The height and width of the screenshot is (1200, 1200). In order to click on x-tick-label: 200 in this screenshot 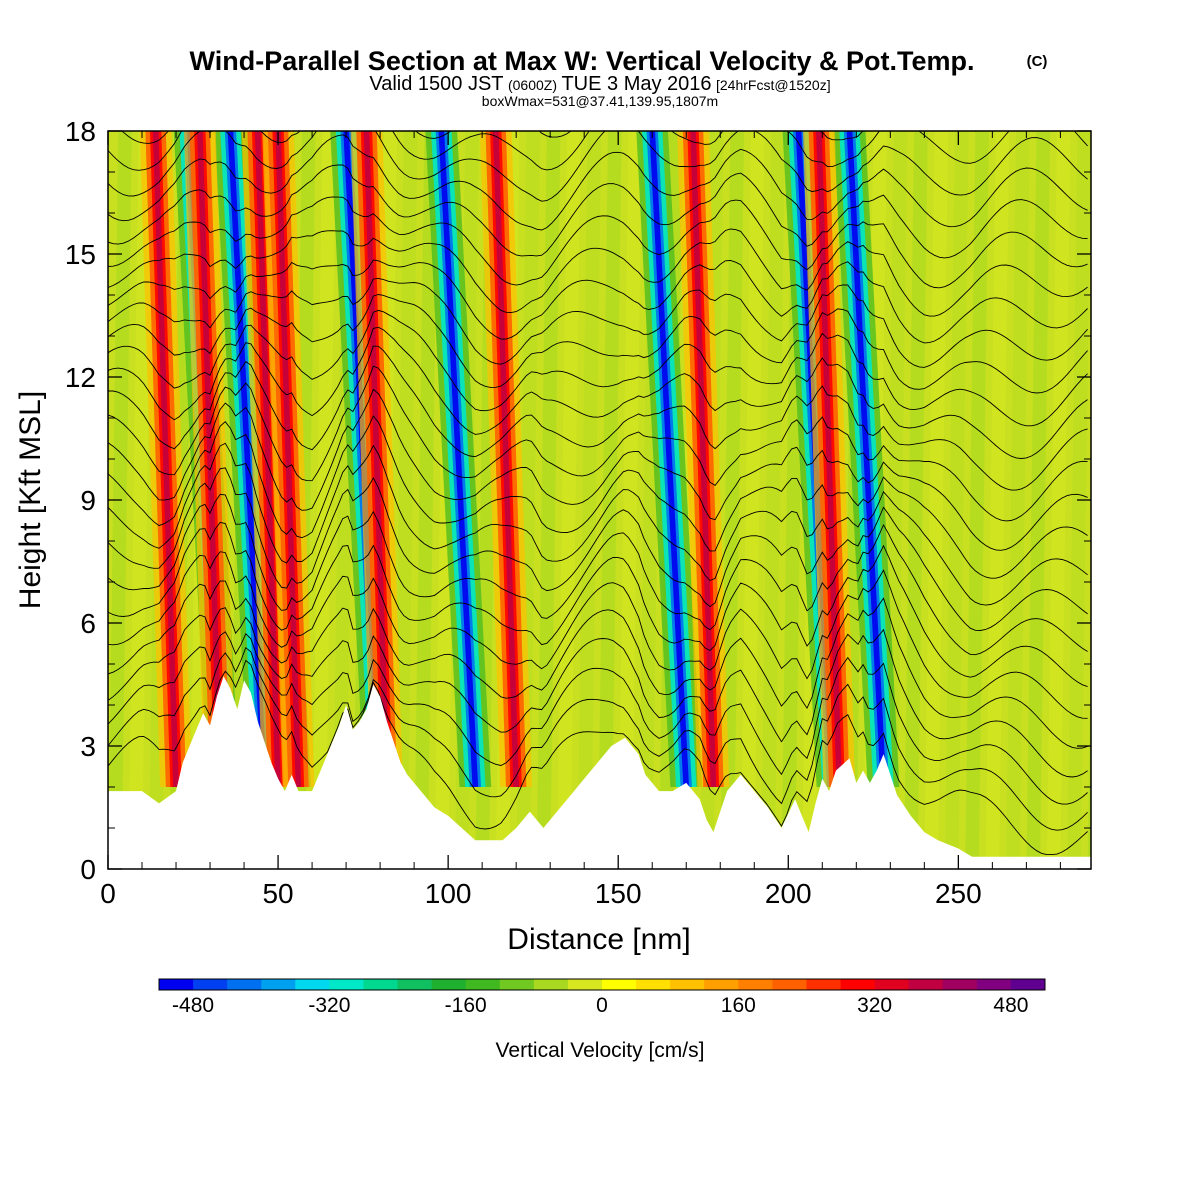, I will do `click(788, 893)`.